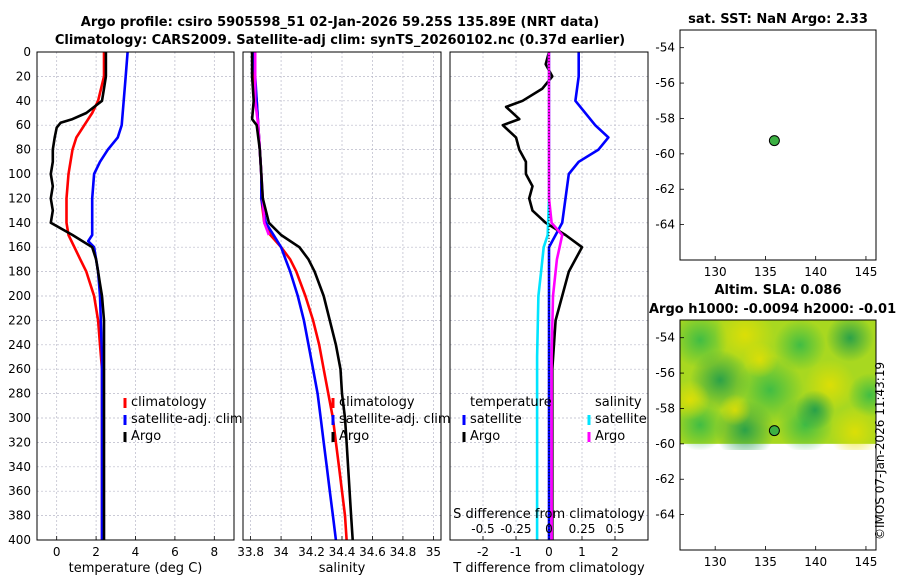 This screenshot has height=580, width=900. Describe the element at coordinates (19, 394) in the screenshot. I see `depth-tick-label: 280` at that location.